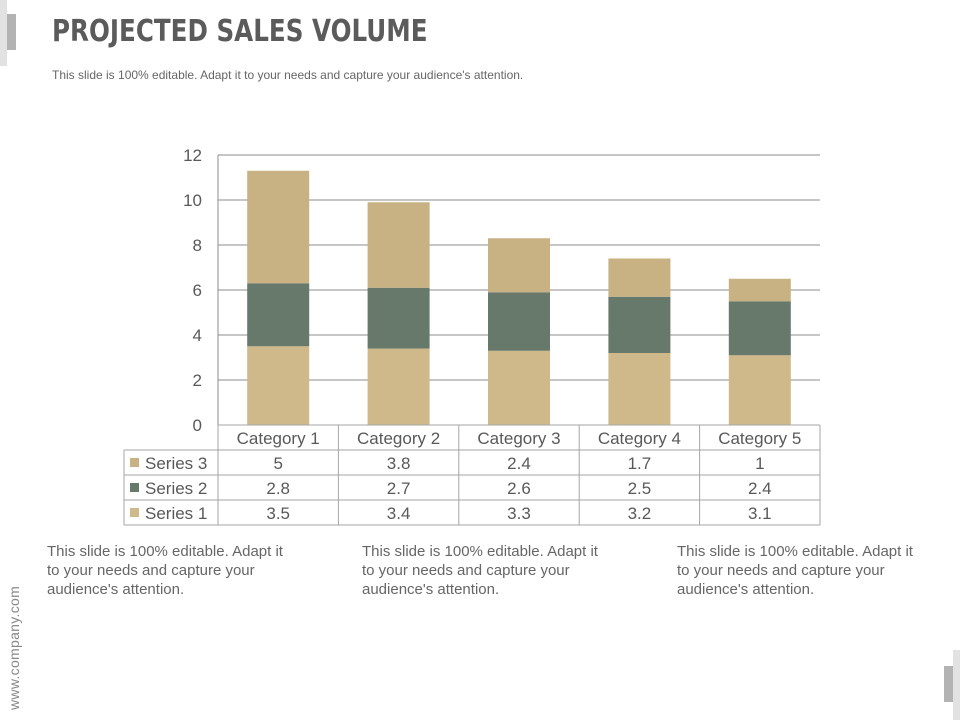  I want to click on y-tick-label: 12, so click(192, 155).